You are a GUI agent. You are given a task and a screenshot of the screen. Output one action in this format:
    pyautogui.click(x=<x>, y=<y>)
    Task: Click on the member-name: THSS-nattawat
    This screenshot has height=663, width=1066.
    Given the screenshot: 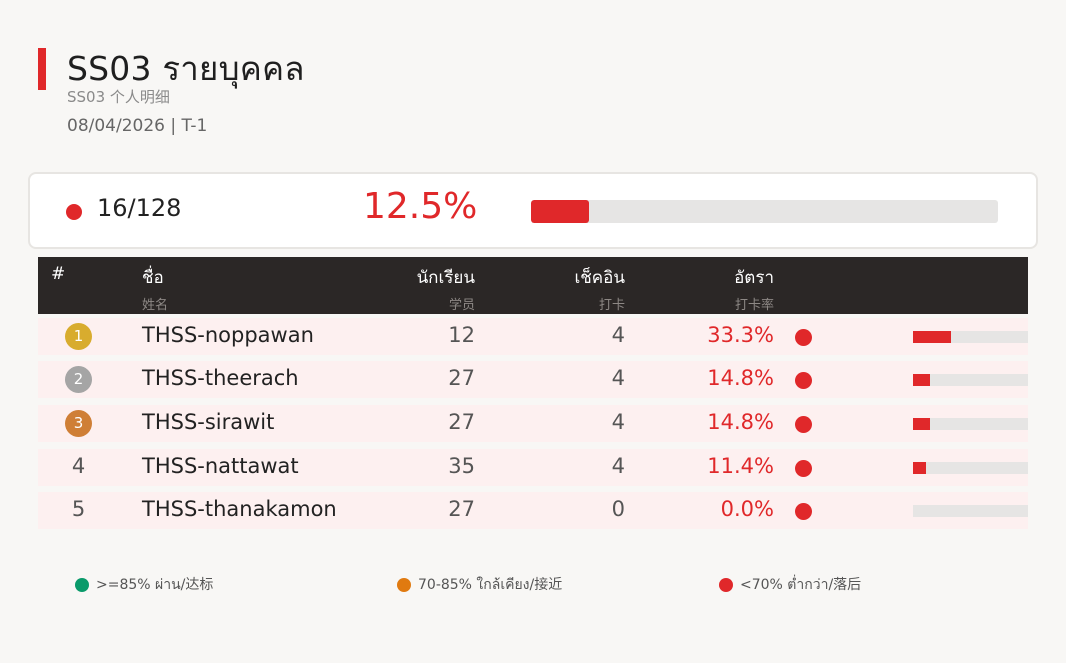 What is the action you would take?
    pyautogui.click(x=220, y=466)
    